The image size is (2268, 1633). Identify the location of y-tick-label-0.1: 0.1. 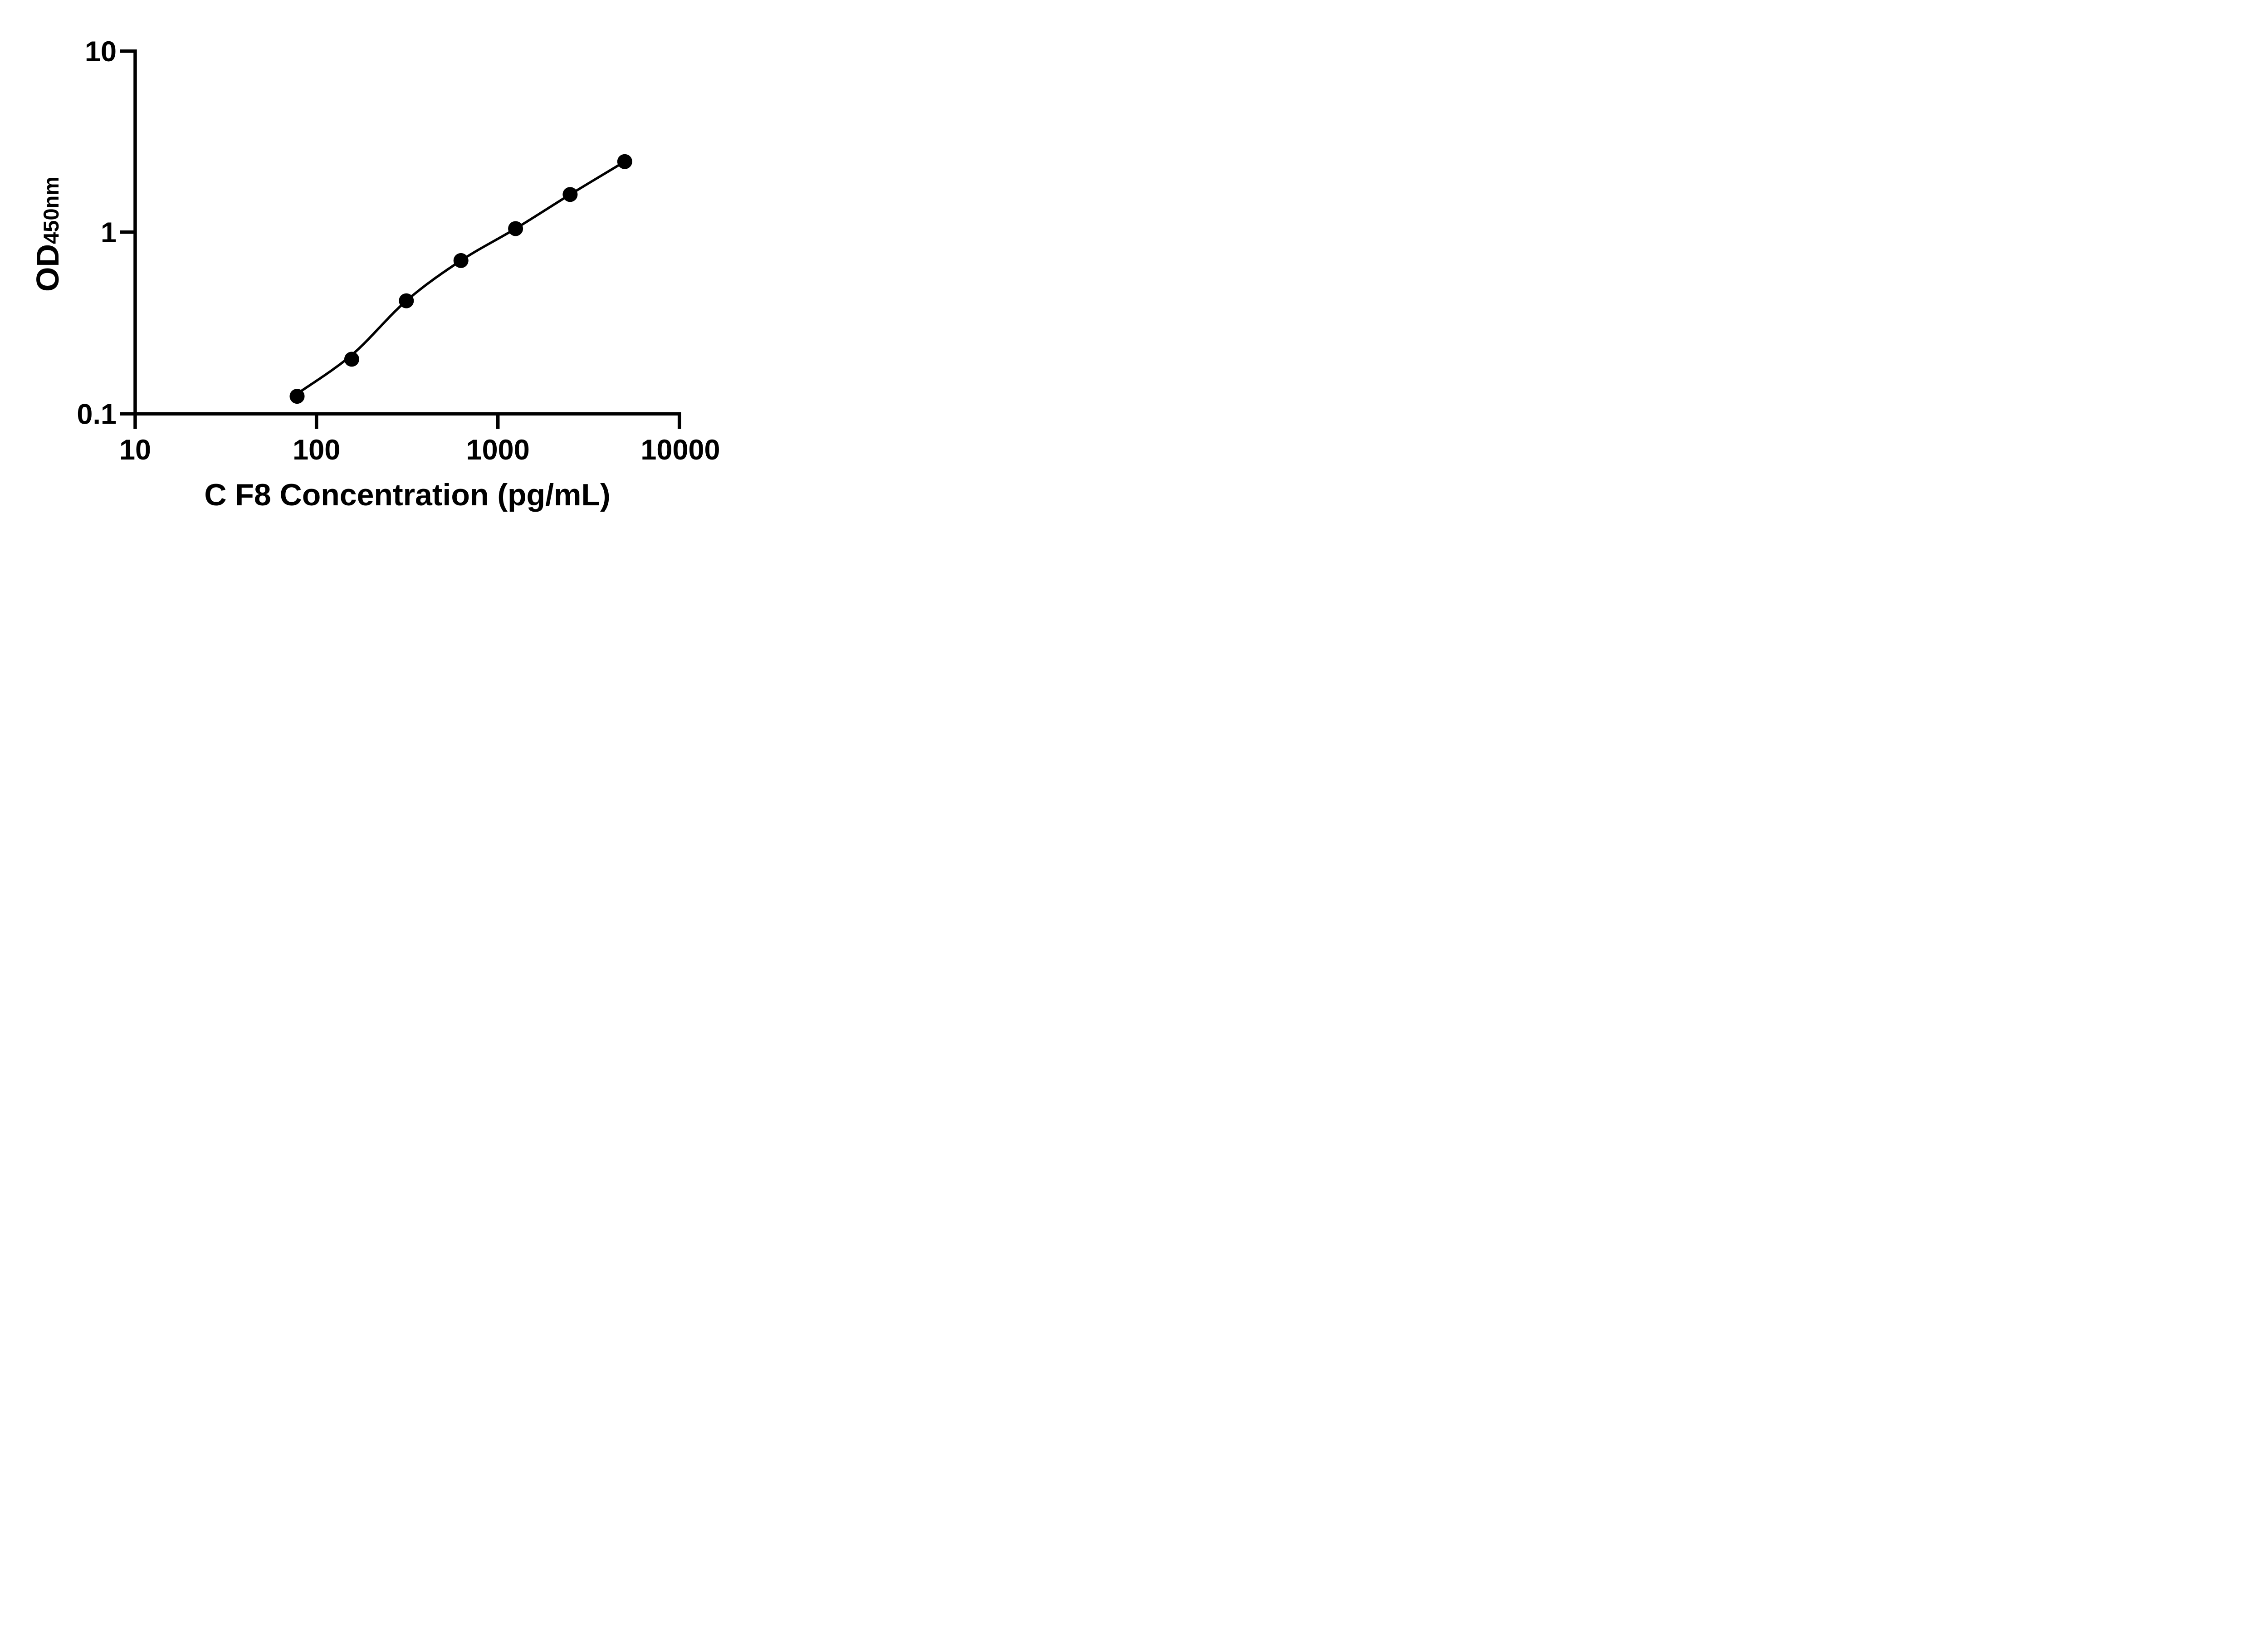
(97, 414).